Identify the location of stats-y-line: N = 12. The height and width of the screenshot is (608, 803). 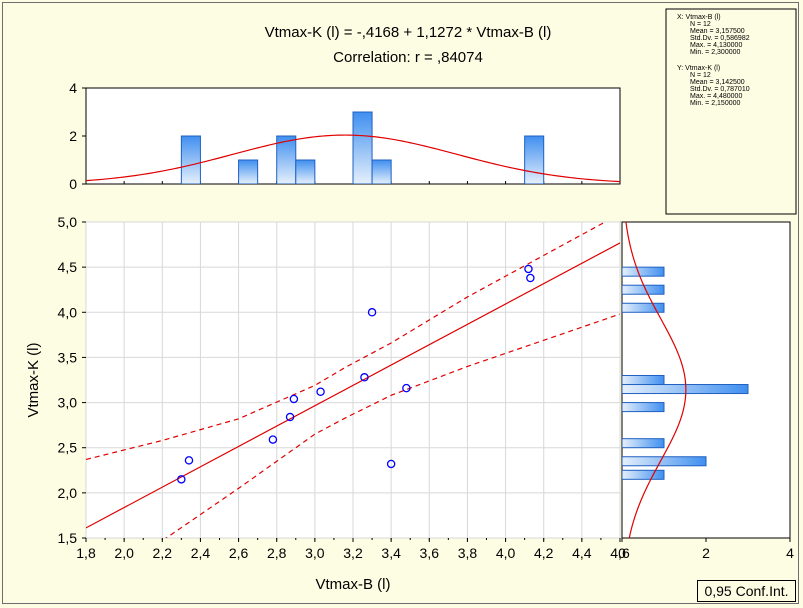
(700, 75).